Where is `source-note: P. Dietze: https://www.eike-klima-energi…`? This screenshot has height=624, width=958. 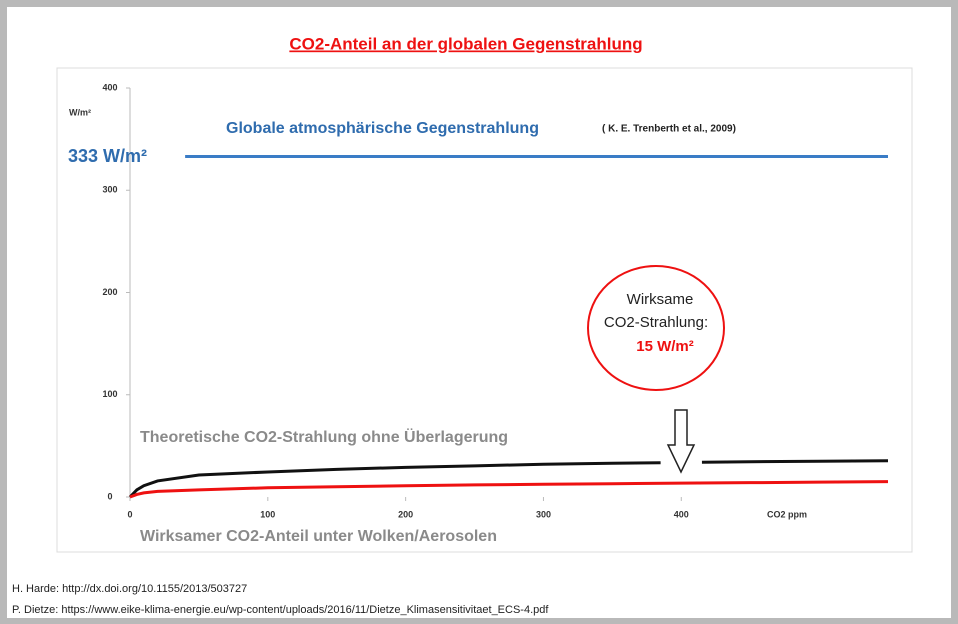 source-note: P. Dietze: https://www.eike-klima-energi… is located at coordinates (280, 610).